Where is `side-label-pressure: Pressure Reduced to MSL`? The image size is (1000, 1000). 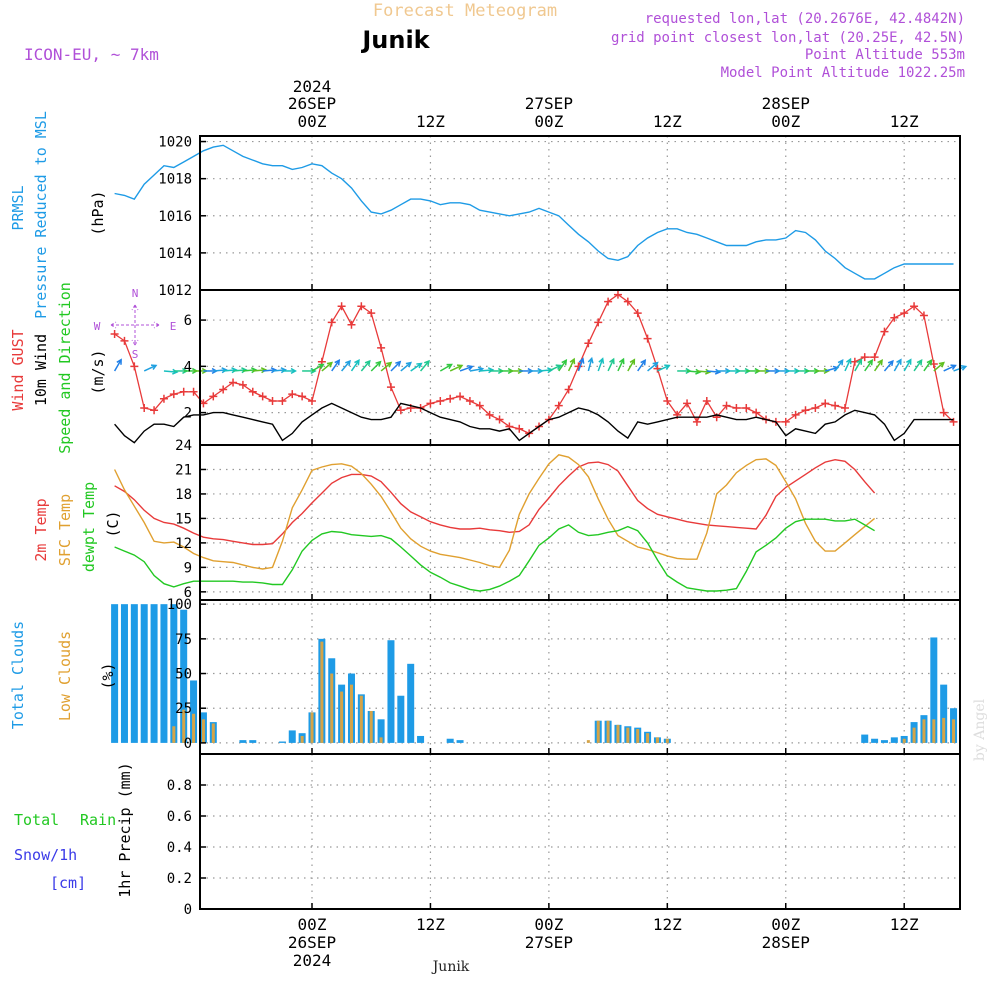
side-label-pressure: Pressure Reduced to MSL is located at coordinates (41, 215).